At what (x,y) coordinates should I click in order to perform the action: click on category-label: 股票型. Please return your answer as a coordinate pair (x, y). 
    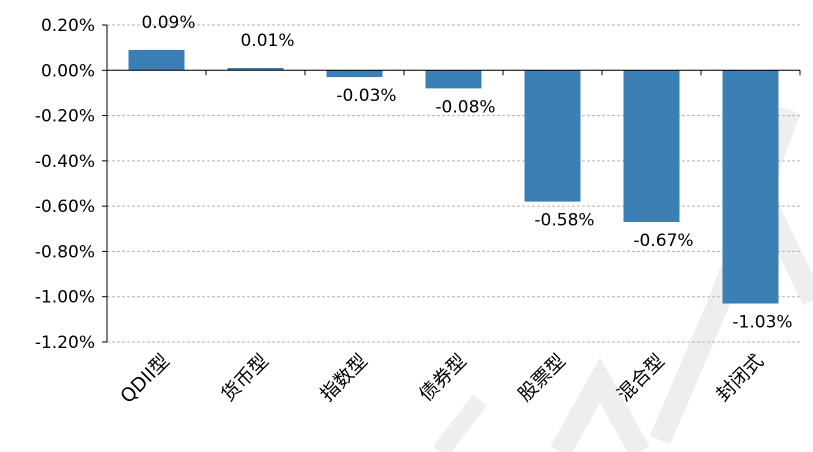
    Looking at the image, I should click on (542, 378).